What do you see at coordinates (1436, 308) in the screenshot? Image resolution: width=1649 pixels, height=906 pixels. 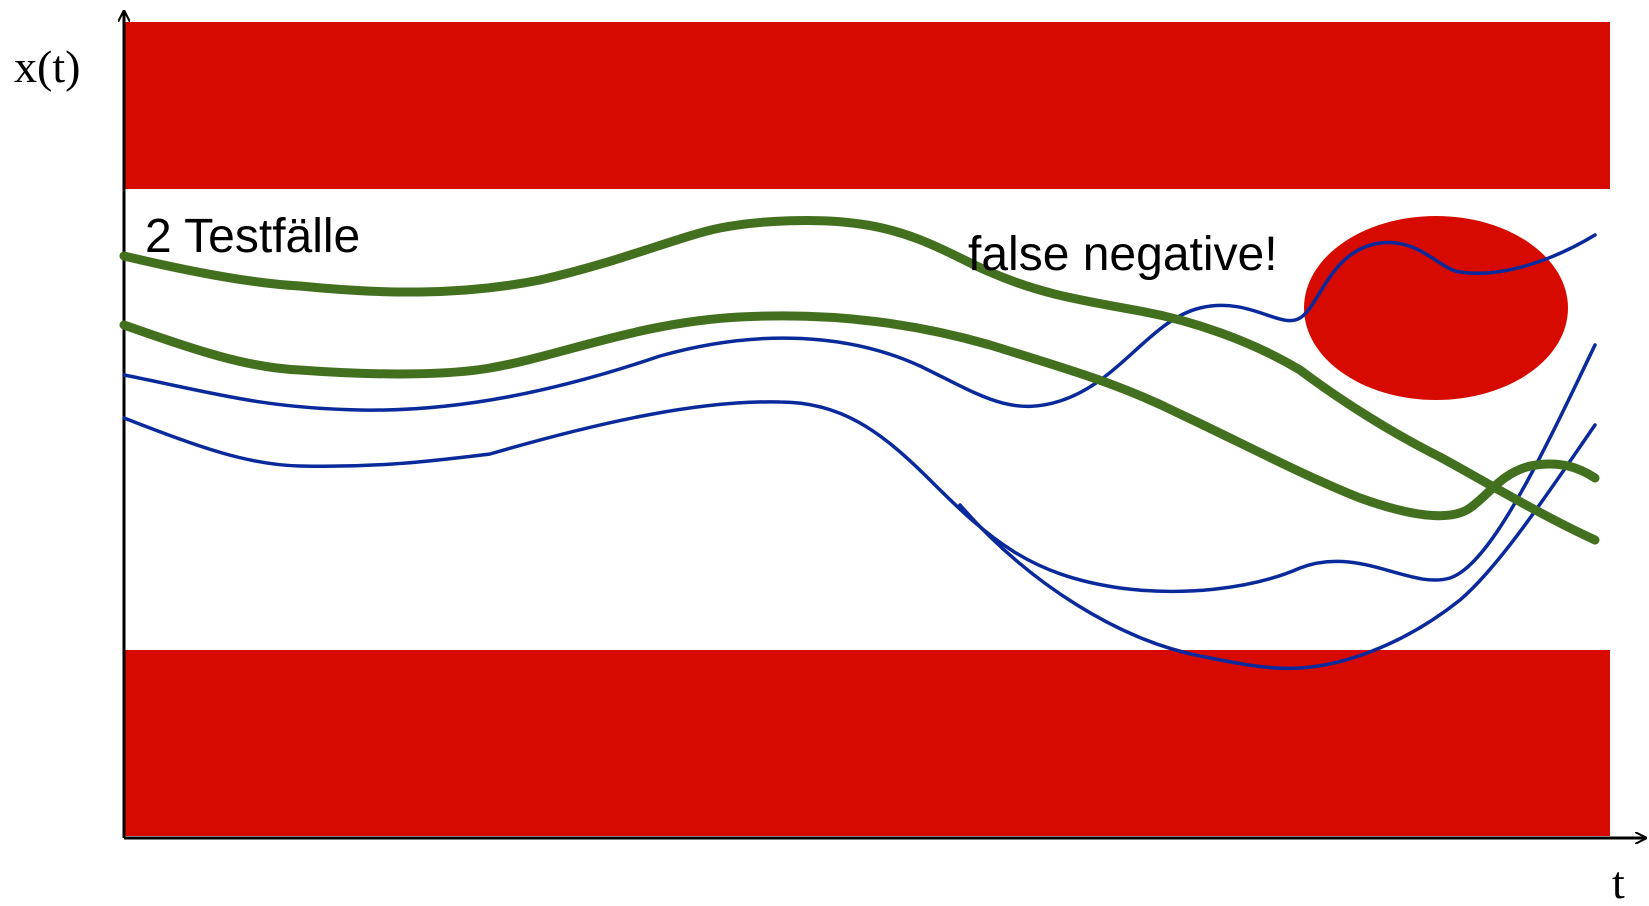 I see `false-negative-region` at bounding box center [1436, 308].